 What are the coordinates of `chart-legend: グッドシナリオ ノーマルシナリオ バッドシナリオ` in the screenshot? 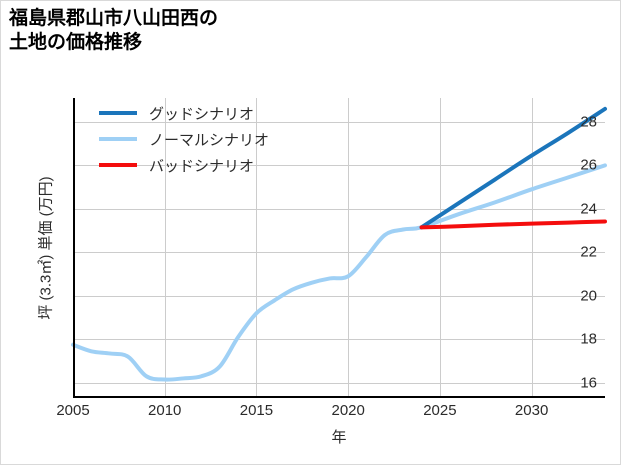 It's located at (214, 139).